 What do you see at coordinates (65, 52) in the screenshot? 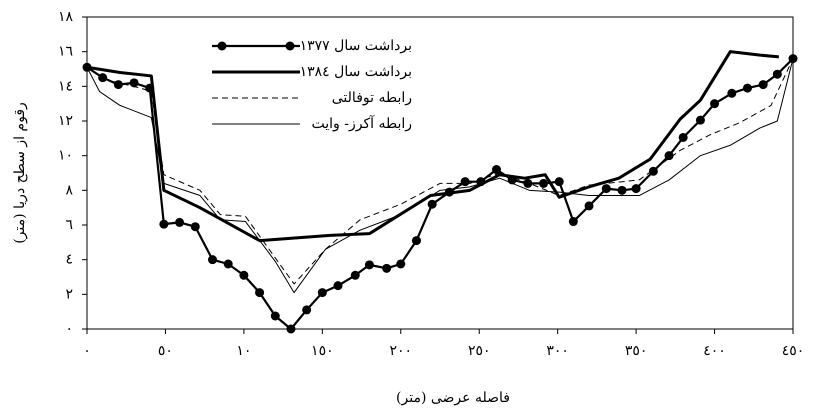
I see `y-tick-label: ١٦` at bounding box center [65, 52].